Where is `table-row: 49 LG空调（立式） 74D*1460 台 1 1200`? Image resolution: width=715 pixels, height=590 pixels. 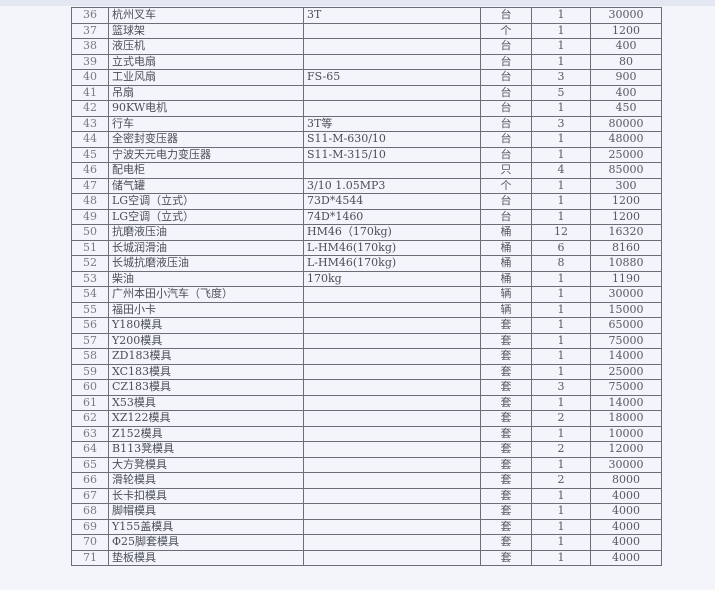
table-row: 49 LG空调（立式） 74D*1460 台 1 1200 is located at coordinates (366, 216).